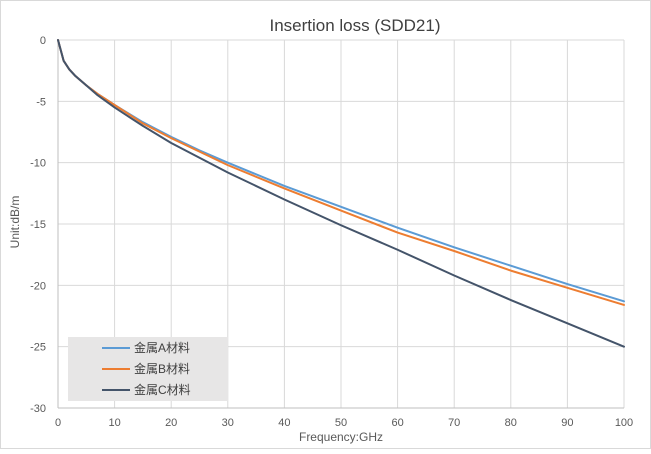 This screenshot has width=651, height=454. What do you see at coordinates (15, 222) in the screenshot?
I see `y-axis-label: Unit:dB/m` at bounding box center [15, 222].